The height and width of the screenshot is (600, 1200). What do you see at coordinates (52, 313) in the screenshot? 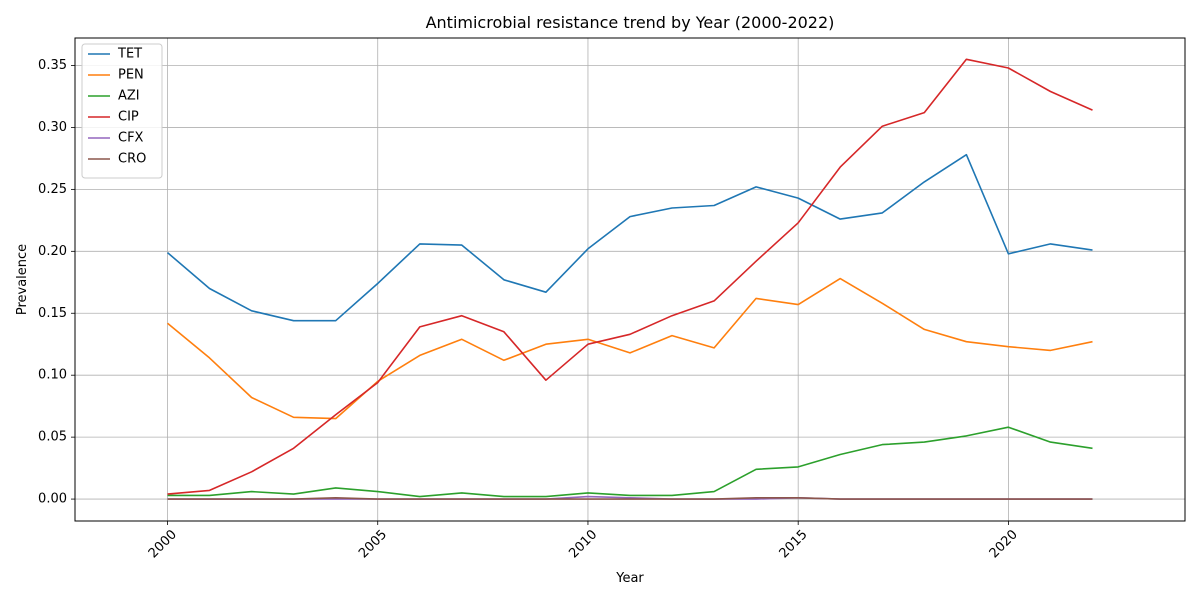
I see `y-tick-label: 0.15` at bounding box center [52, 313].